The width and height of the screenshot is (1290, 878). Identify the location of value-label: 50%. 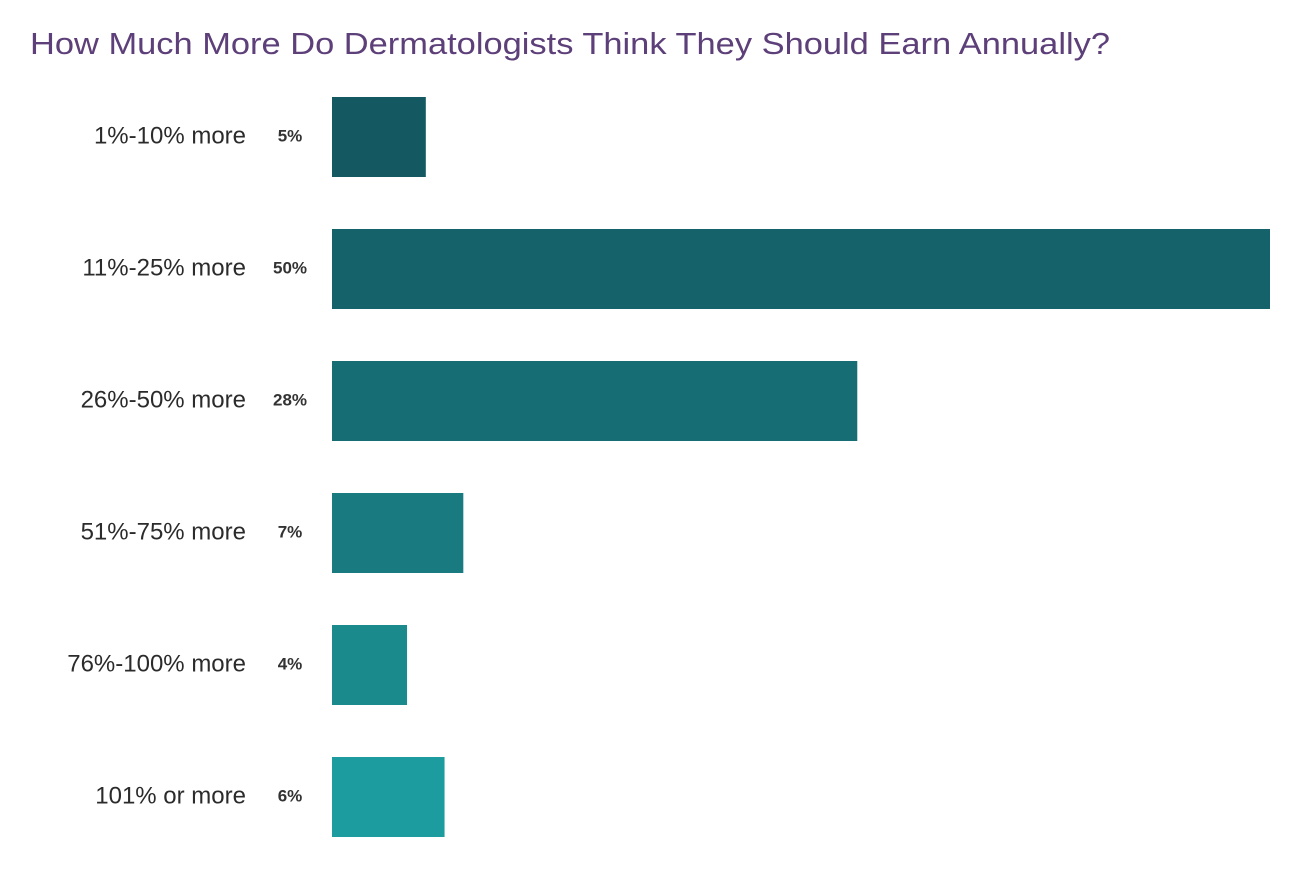
(290, 267).